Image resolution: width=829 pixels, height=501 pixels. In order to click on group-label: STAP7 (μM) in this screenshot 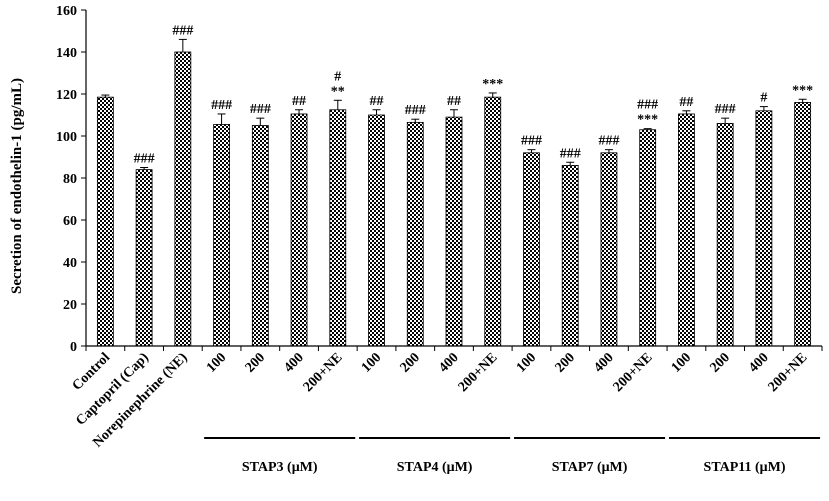, I will do `click(590, 467)`.